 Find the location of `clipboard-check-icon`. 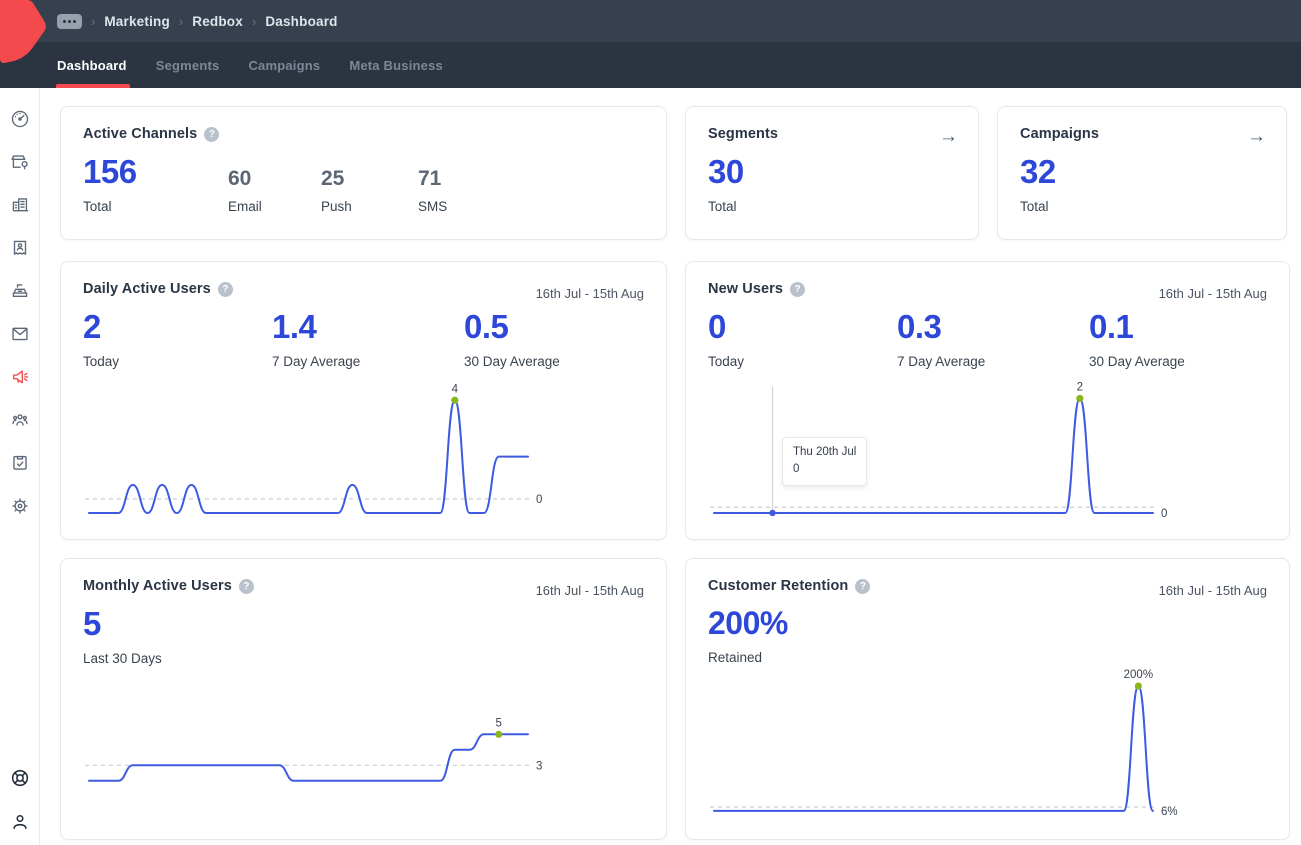

clipboard-check-icon is located at coordinates (20, 463).